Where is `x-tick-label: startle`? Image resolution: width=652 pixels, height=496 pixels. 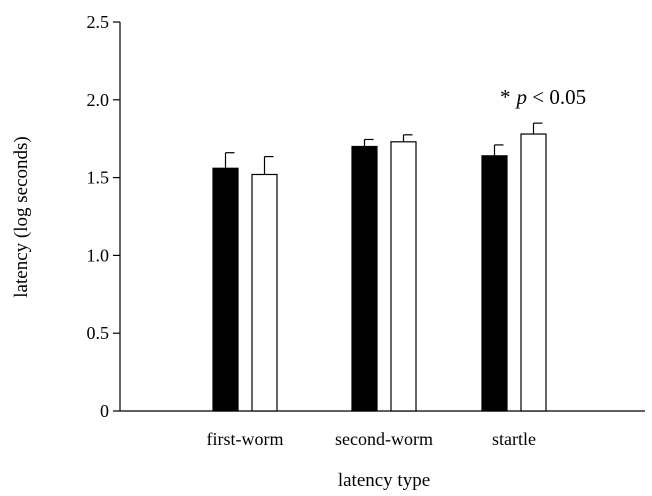 x-tick-label: startle is located at coordinates (514, 439).